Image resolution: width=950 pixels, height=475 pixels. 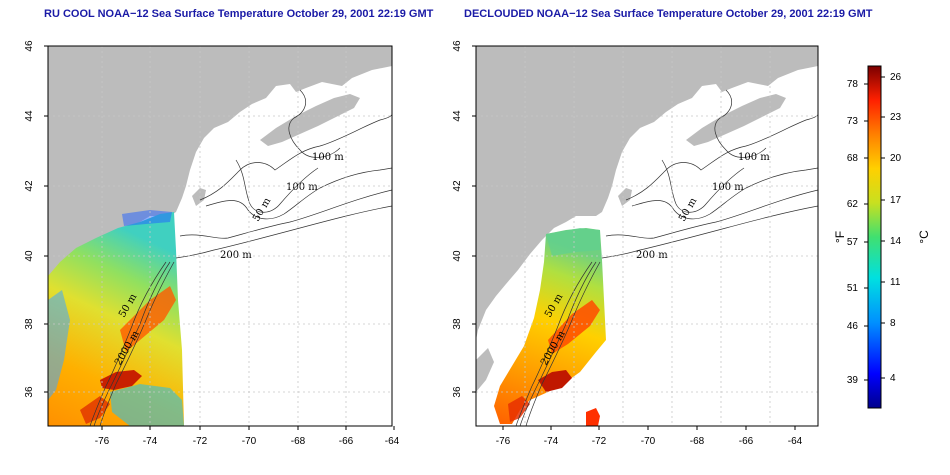 I want to click on left-x-tick-label: -68, so click(x=298, y=441).